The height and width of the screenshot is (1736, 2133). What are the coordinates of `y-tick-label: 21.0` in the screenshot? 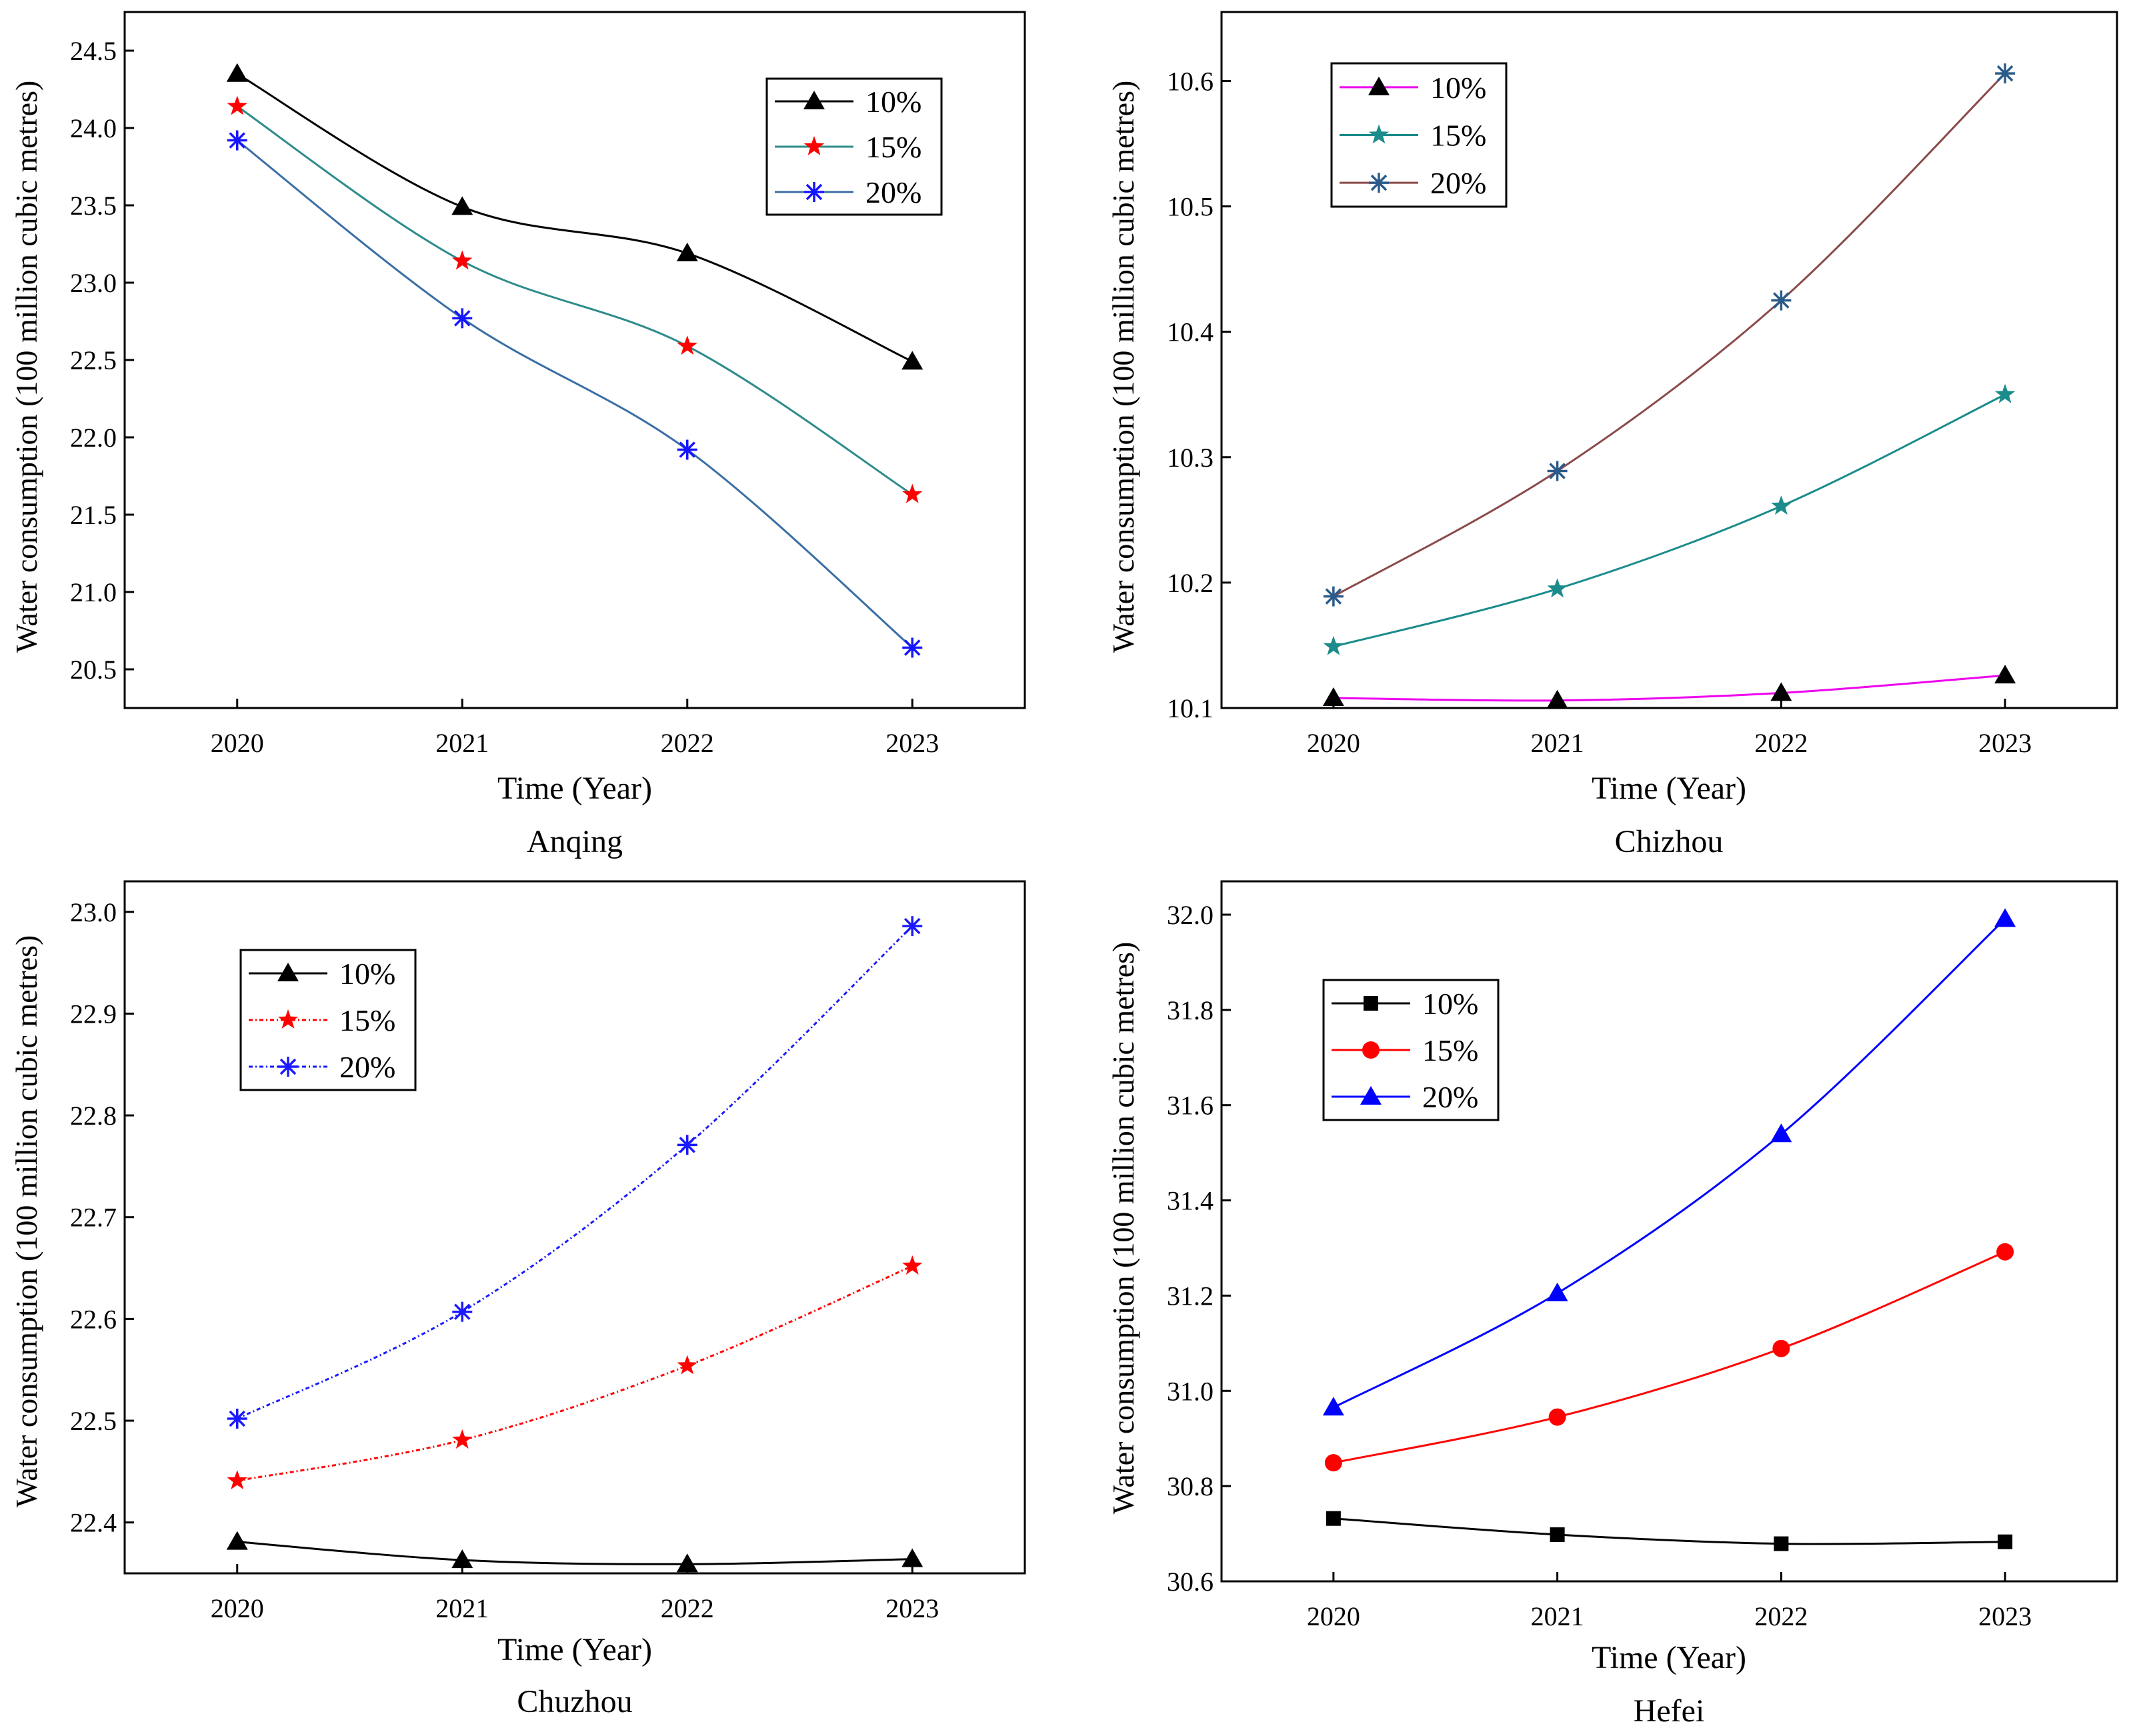 It's located at (93, 592).